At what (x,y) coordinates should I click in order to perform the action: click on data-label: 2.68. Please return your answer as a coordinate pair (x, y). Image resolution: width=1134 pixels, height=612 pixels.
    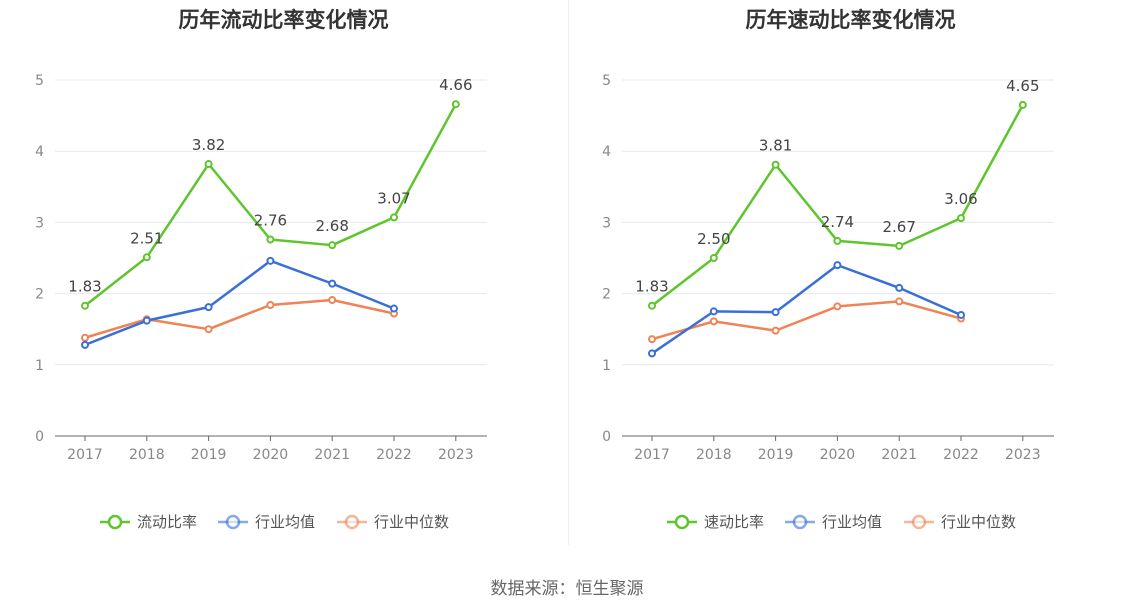
    Looking at the image, I should click on (331, 226).